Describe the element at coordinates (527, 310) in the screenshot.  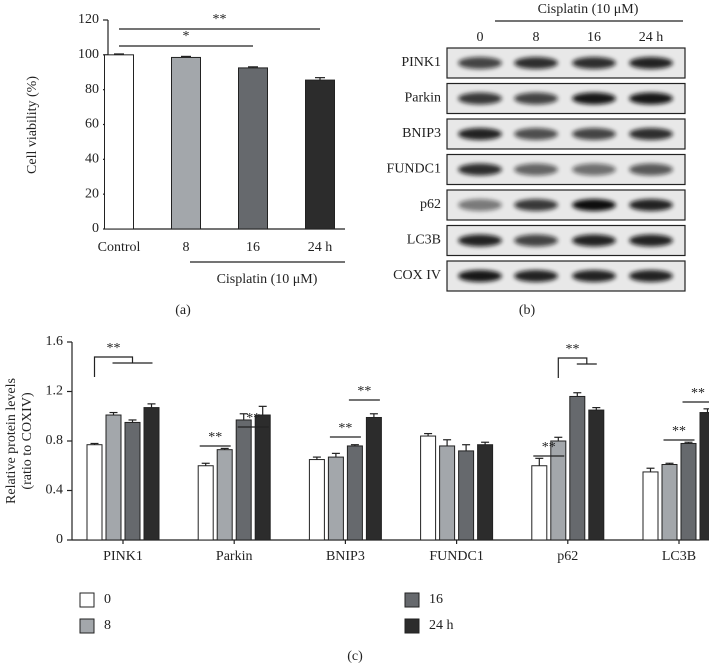
I see `panel-label: (b)` at that location.